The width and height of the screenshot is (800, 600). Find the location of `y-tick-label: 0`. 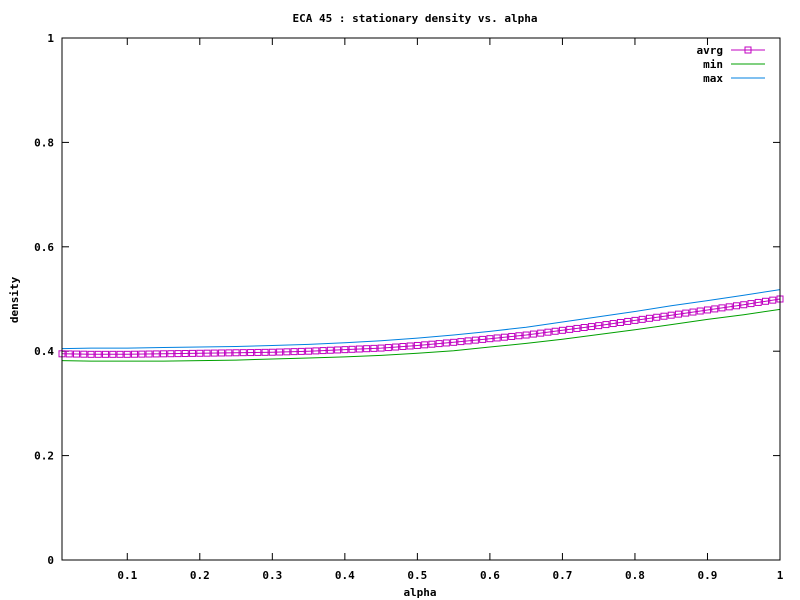

y-tick-label: 0 is located at coordinates (50, 560).